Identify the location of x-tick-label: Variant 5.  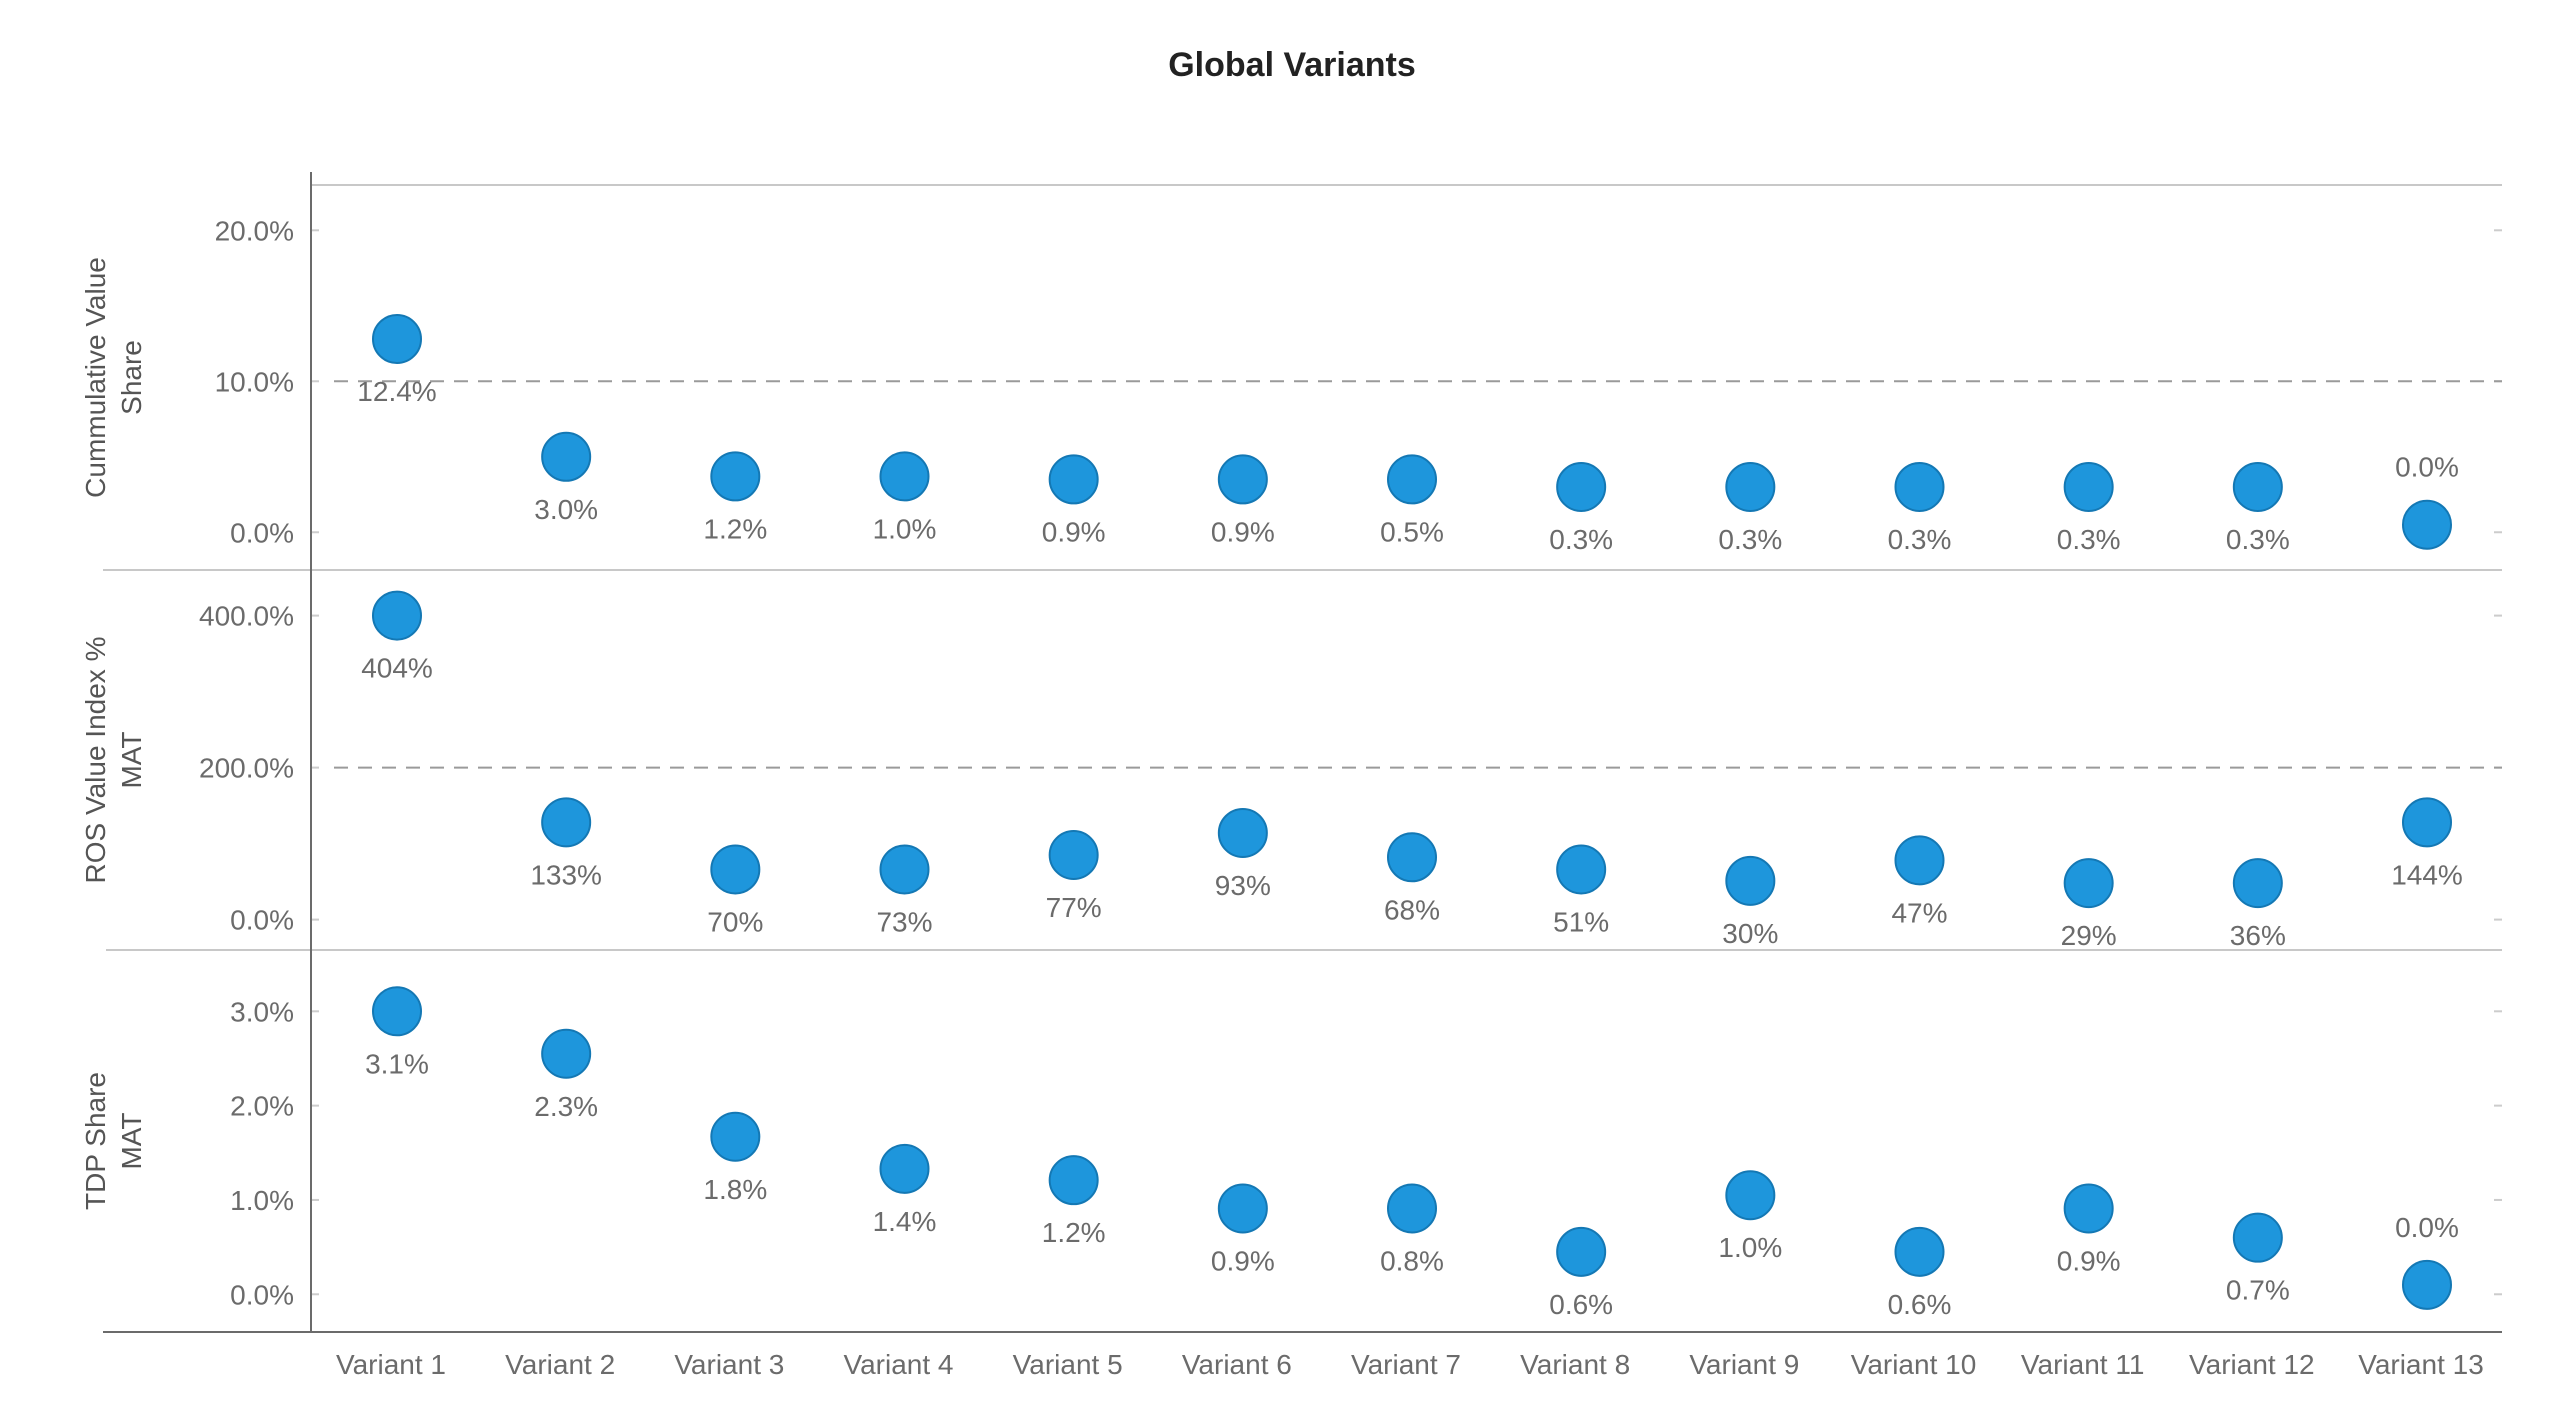
(1068, 1364).